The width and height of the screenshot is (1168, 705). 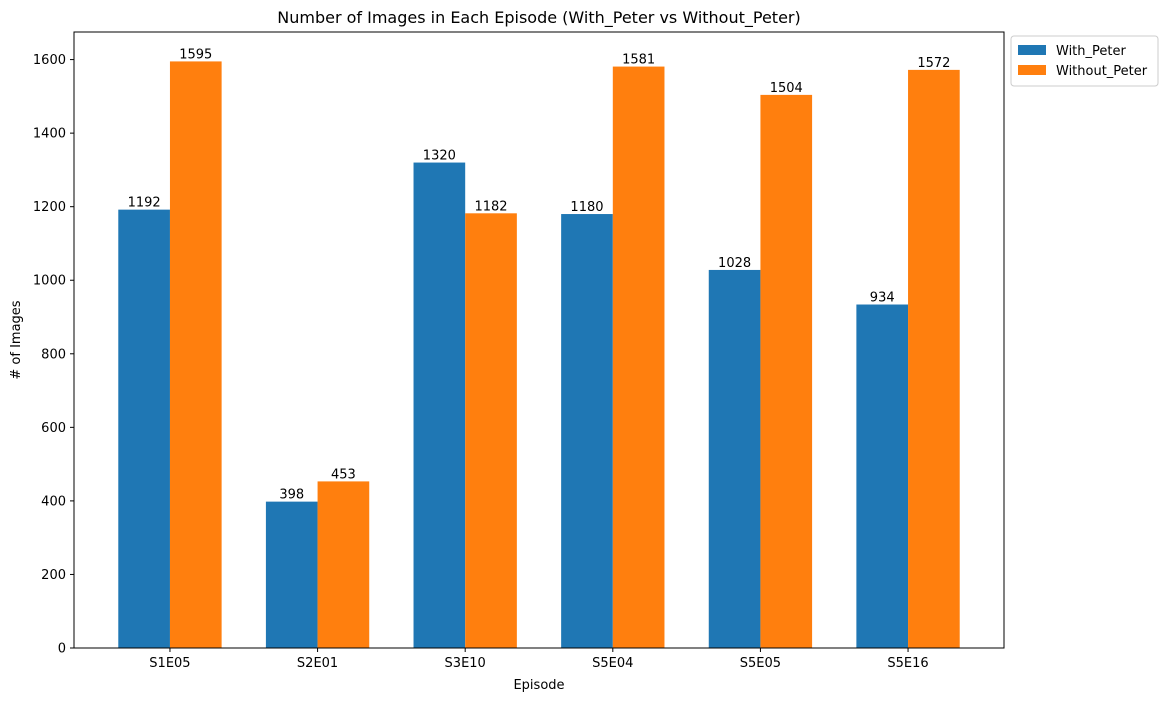 What do you see at coordinates (539, 659) in the screenshot?
I see `x-axis: S1E05 S2E01 S3E10 S5E04 S5E05 S5E16` at bounding box center [539, 659].